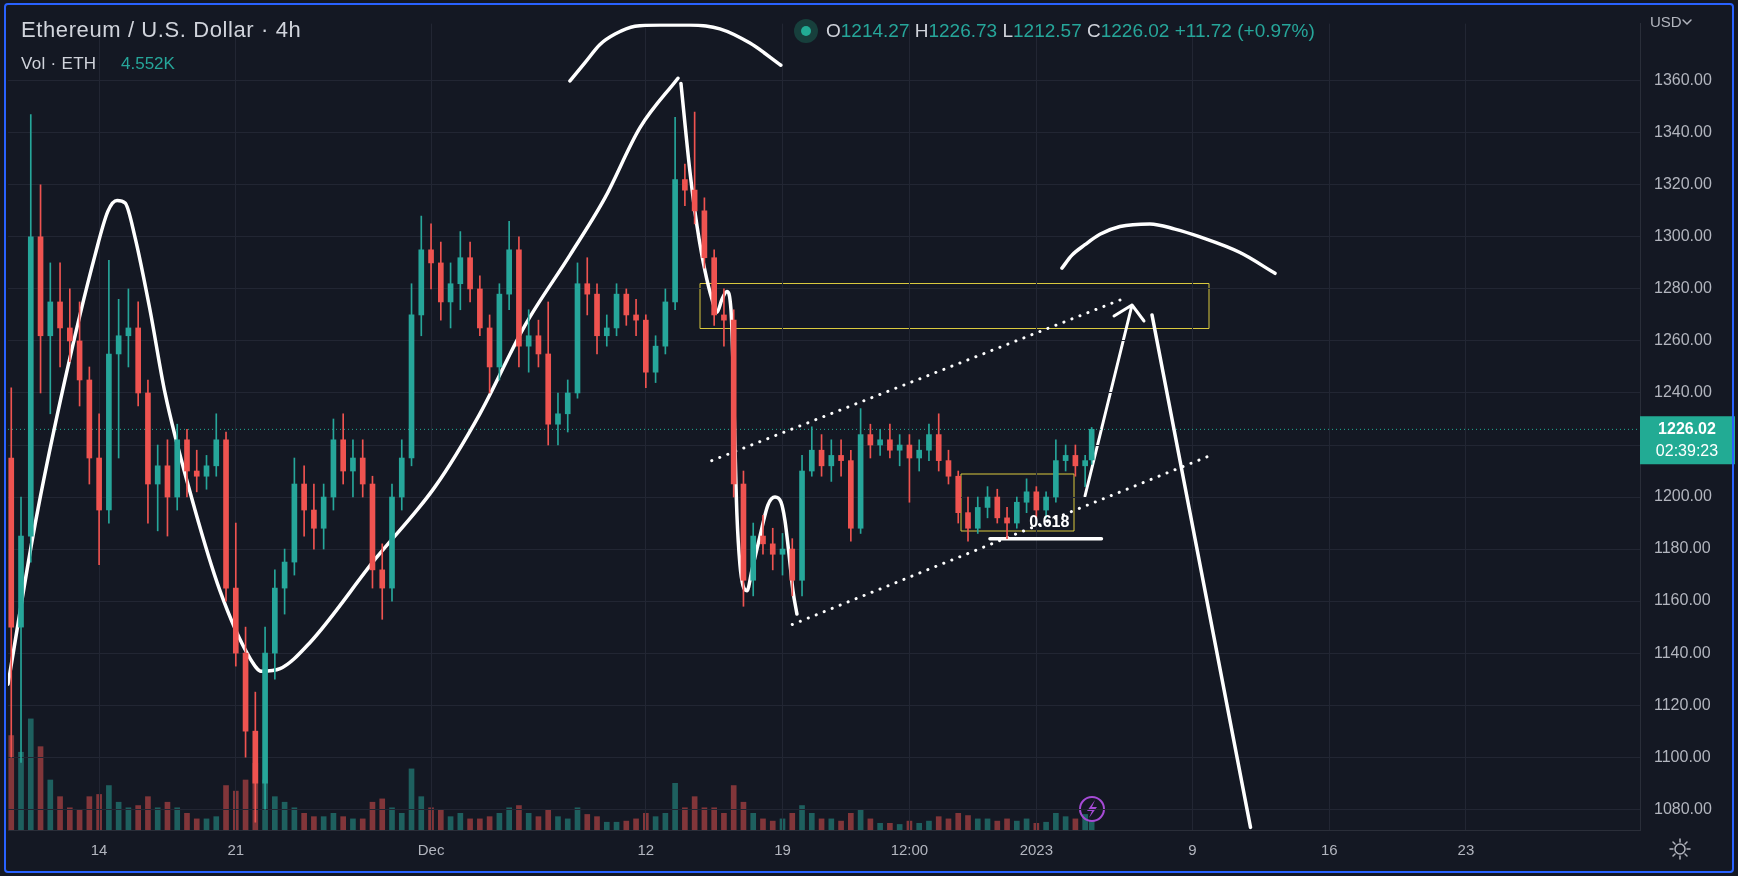 Image resolution: width=1738 pixels, height=876 pixels. What do you see at coordinates (1682, 704) in the screenshot?
I see `y-tick-label: 1120.00` at bounding box center [1682, 704].